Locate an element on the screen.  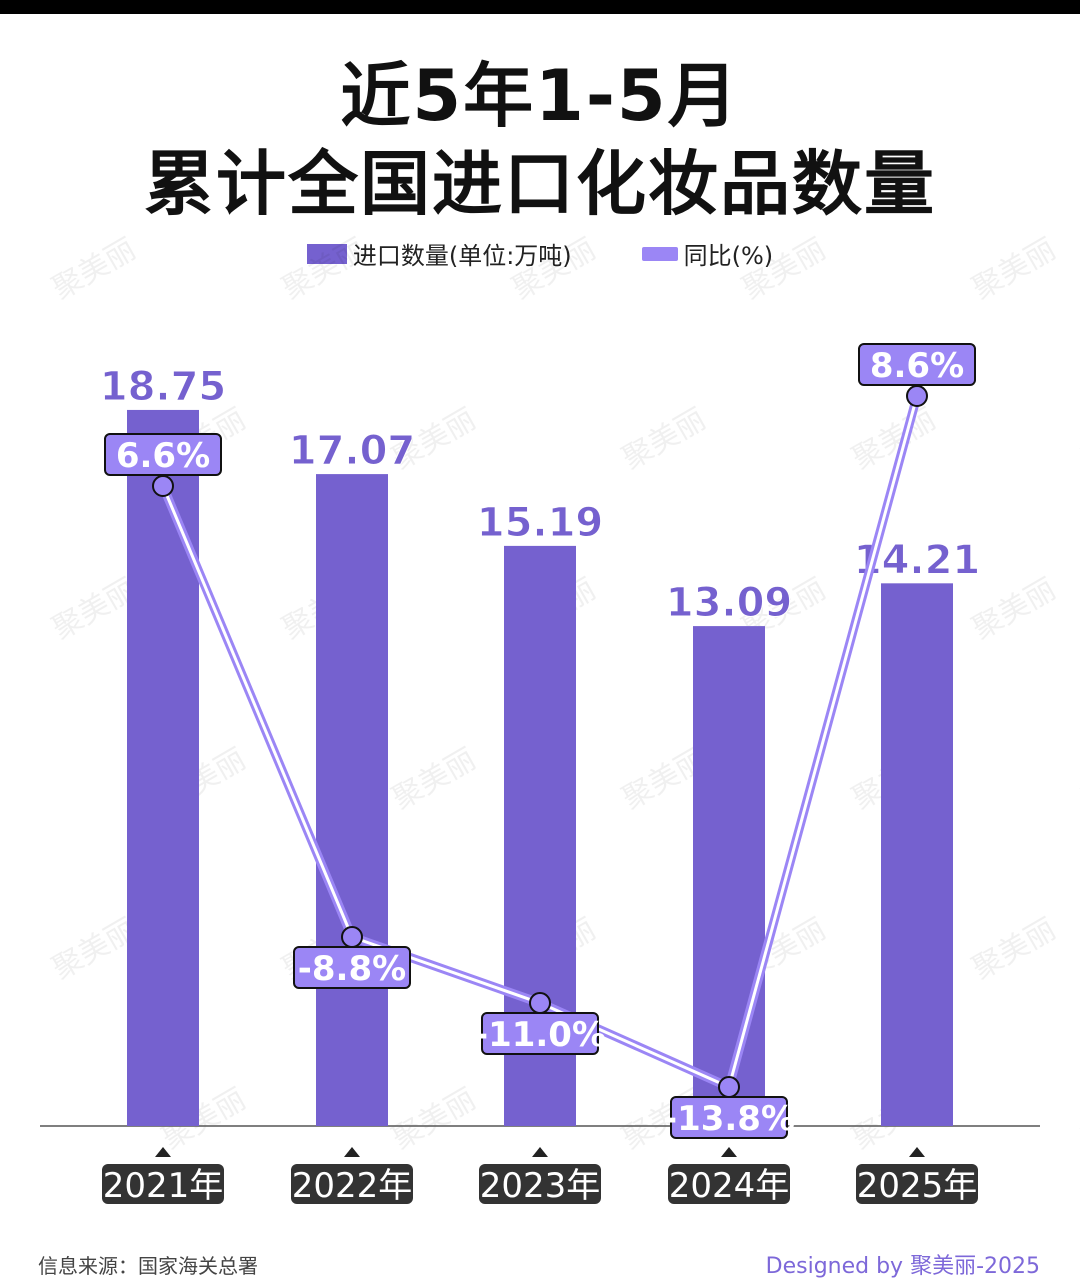
bar-value-label: 15.19 is located at coordinates (540, 523).